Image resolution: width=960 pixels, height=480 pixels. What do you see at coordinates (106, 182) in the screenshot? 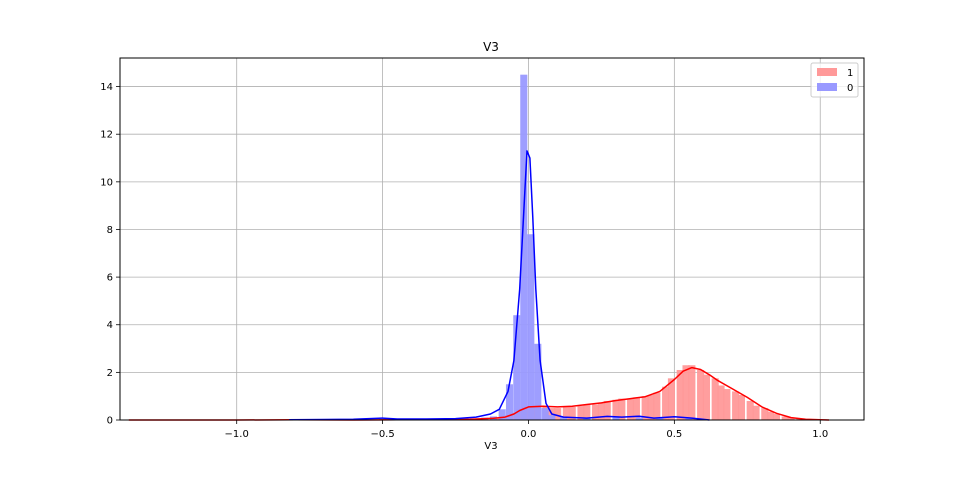
I see `y-tick-label-5: 10` at bounding box center [106, 182].